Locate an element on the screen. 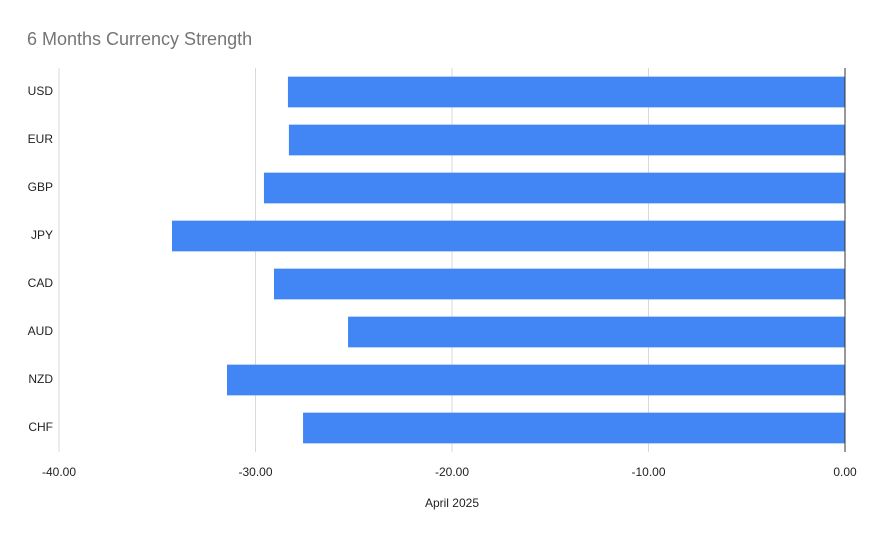  y-tick-label: CHF is located at coordinates (40, 427).